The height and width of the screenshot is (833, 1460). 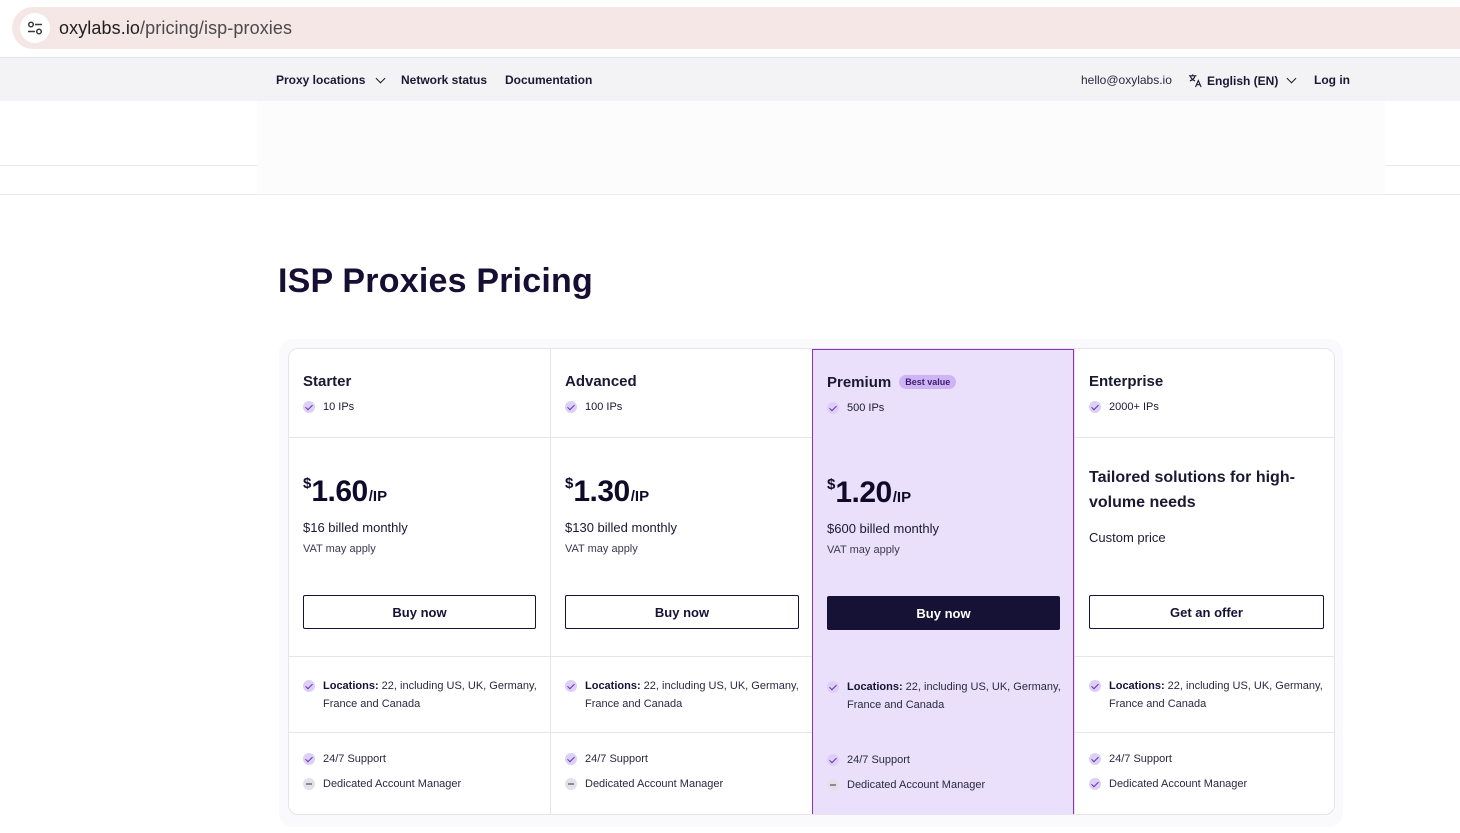 I want to click on url-pill: oxylabs.io/pricing/isp-proxies, so click(x=736, y=28).